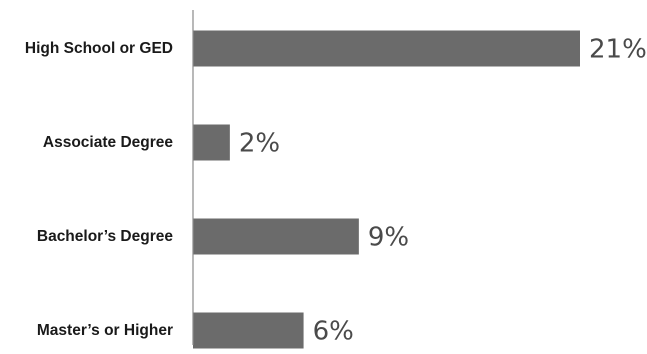 The width and height of the screenshot is (647, 354). I want to click on category-label: Bachelor’s Degree, so click(105, 236).